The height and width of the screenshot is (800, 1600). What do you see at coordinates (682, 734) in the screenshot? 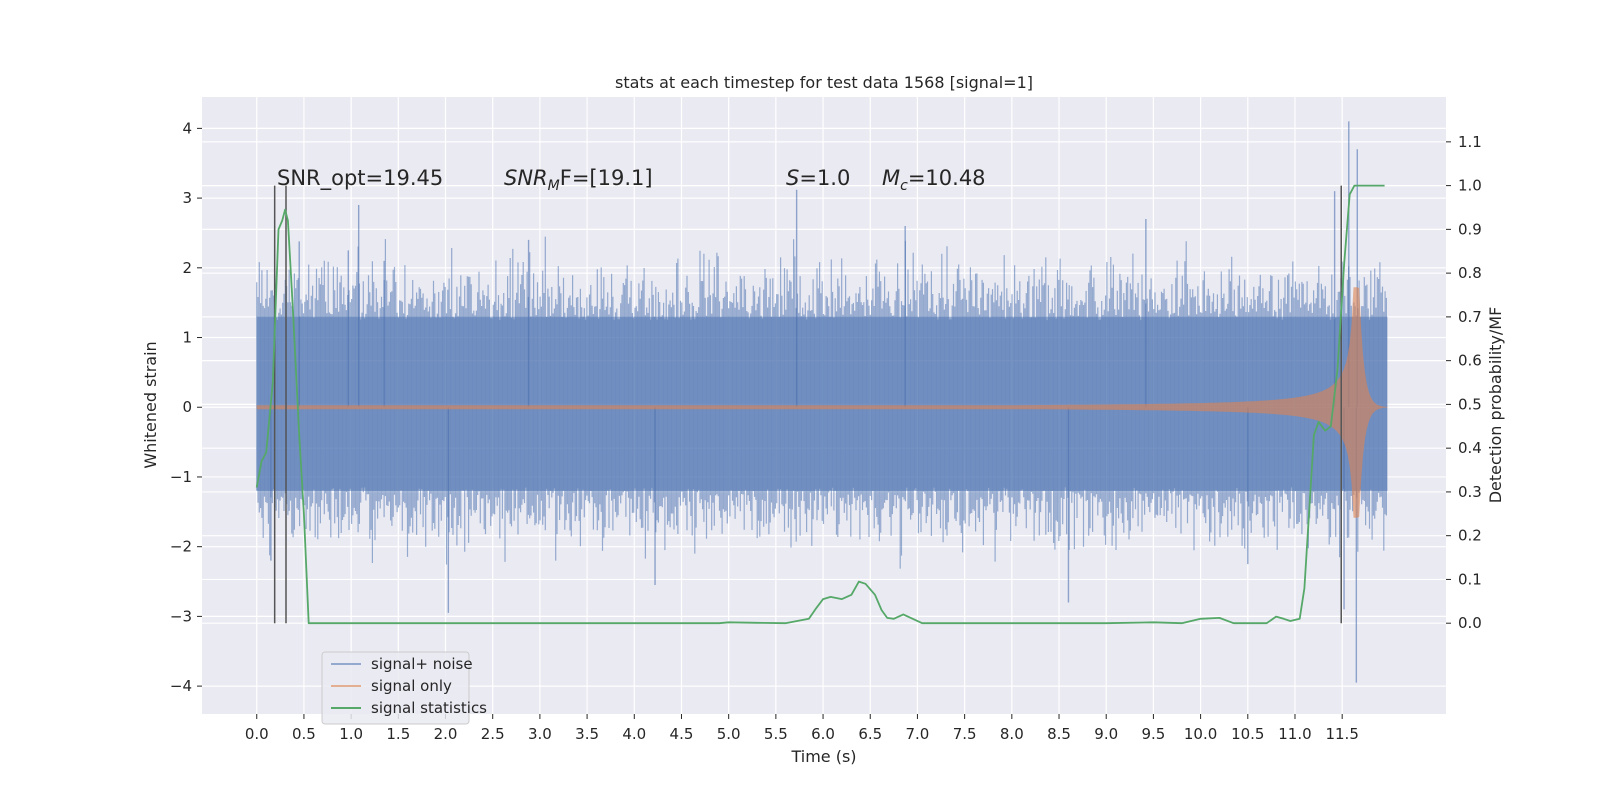
I see `x-tick-label: 4.5` at bounding box center [682, 734].